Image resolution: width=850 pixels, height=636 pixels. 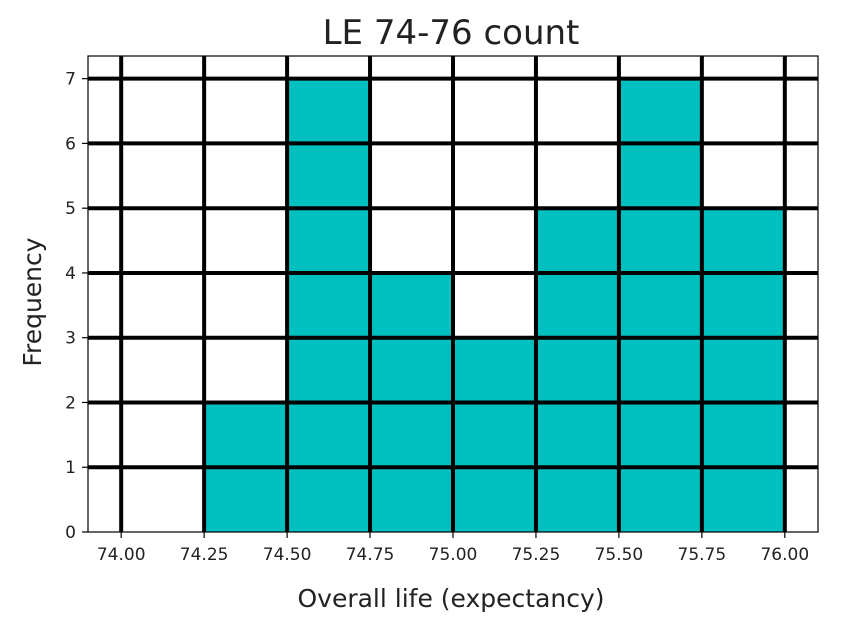 What do you see at coordinates (70, 80) in the screenshot?
I see `y-tick-label: 7` at bounding box center [70, 80].